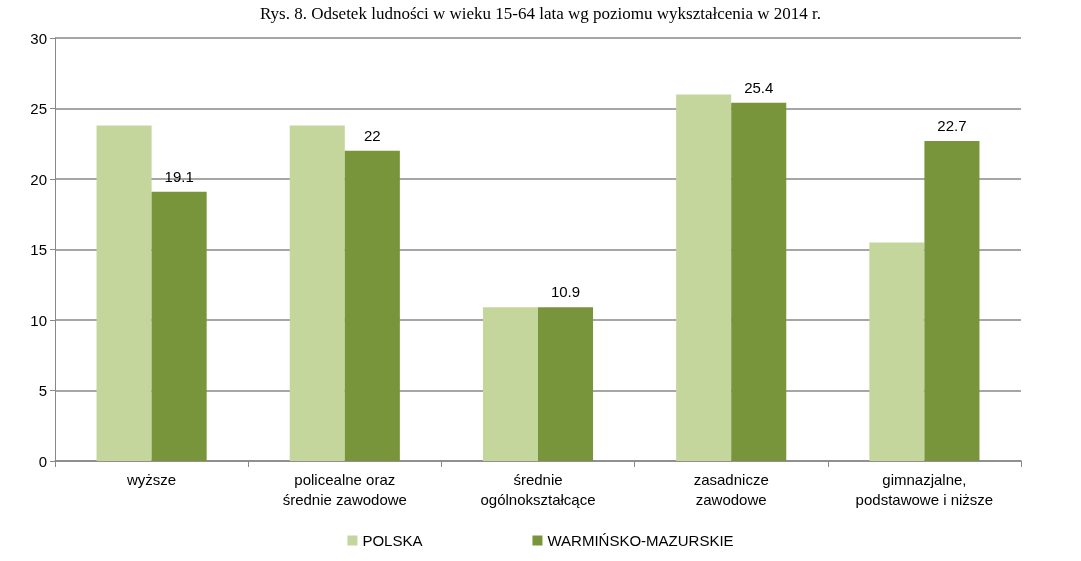 The height and width of the screenshot is (561, 1081). What do you see at coordinates (565, 292) in the screenshot?
I see `data-label: 10.9` at bounding box center [565, 292].